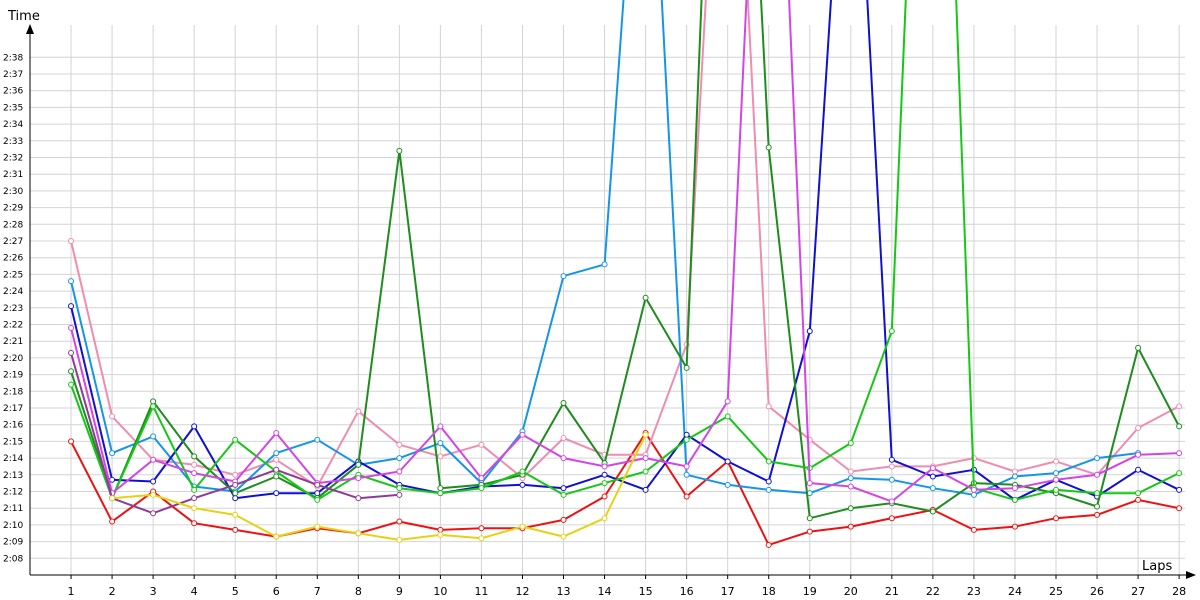 This screenshot has width=1200, height=600. Describe the element at coordinates (13, 58) in the screenshot. I see `y-tick-label: 2:38` at that location.